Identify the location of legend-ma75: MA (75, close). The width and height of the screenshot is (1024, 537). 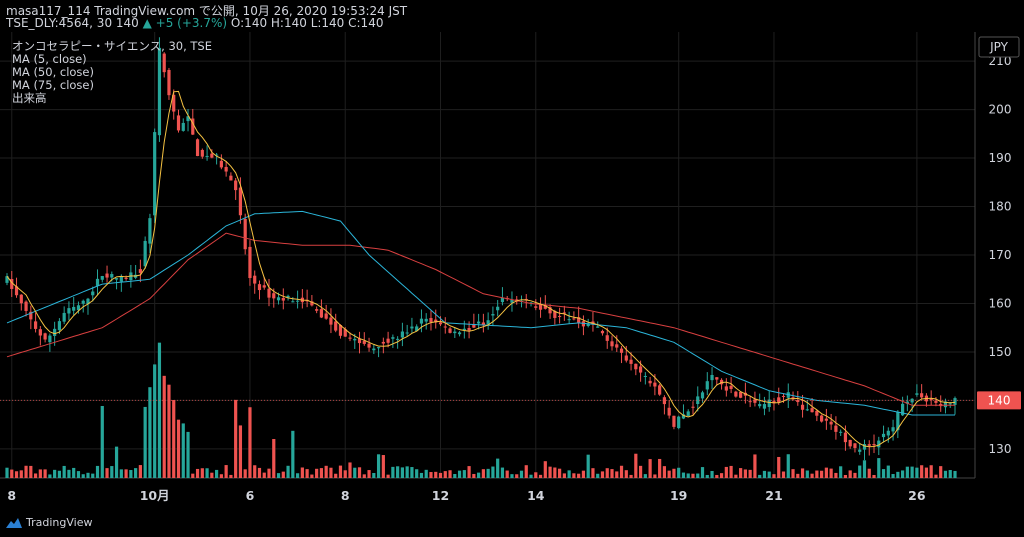
(53, 85).